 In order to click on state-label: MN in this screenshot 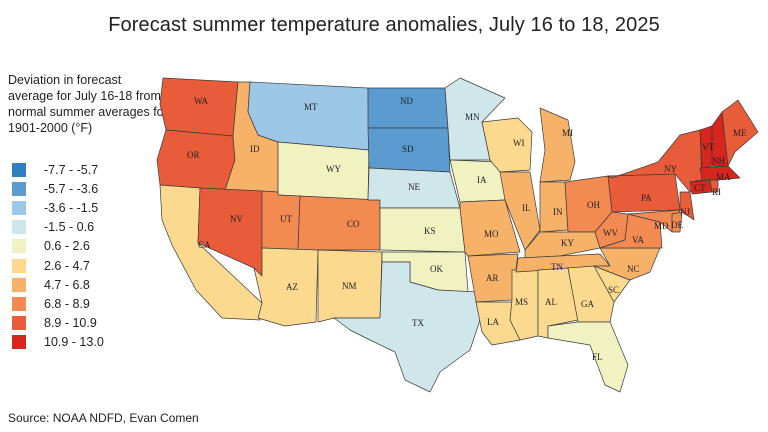, I will do `click(472, 117)`.